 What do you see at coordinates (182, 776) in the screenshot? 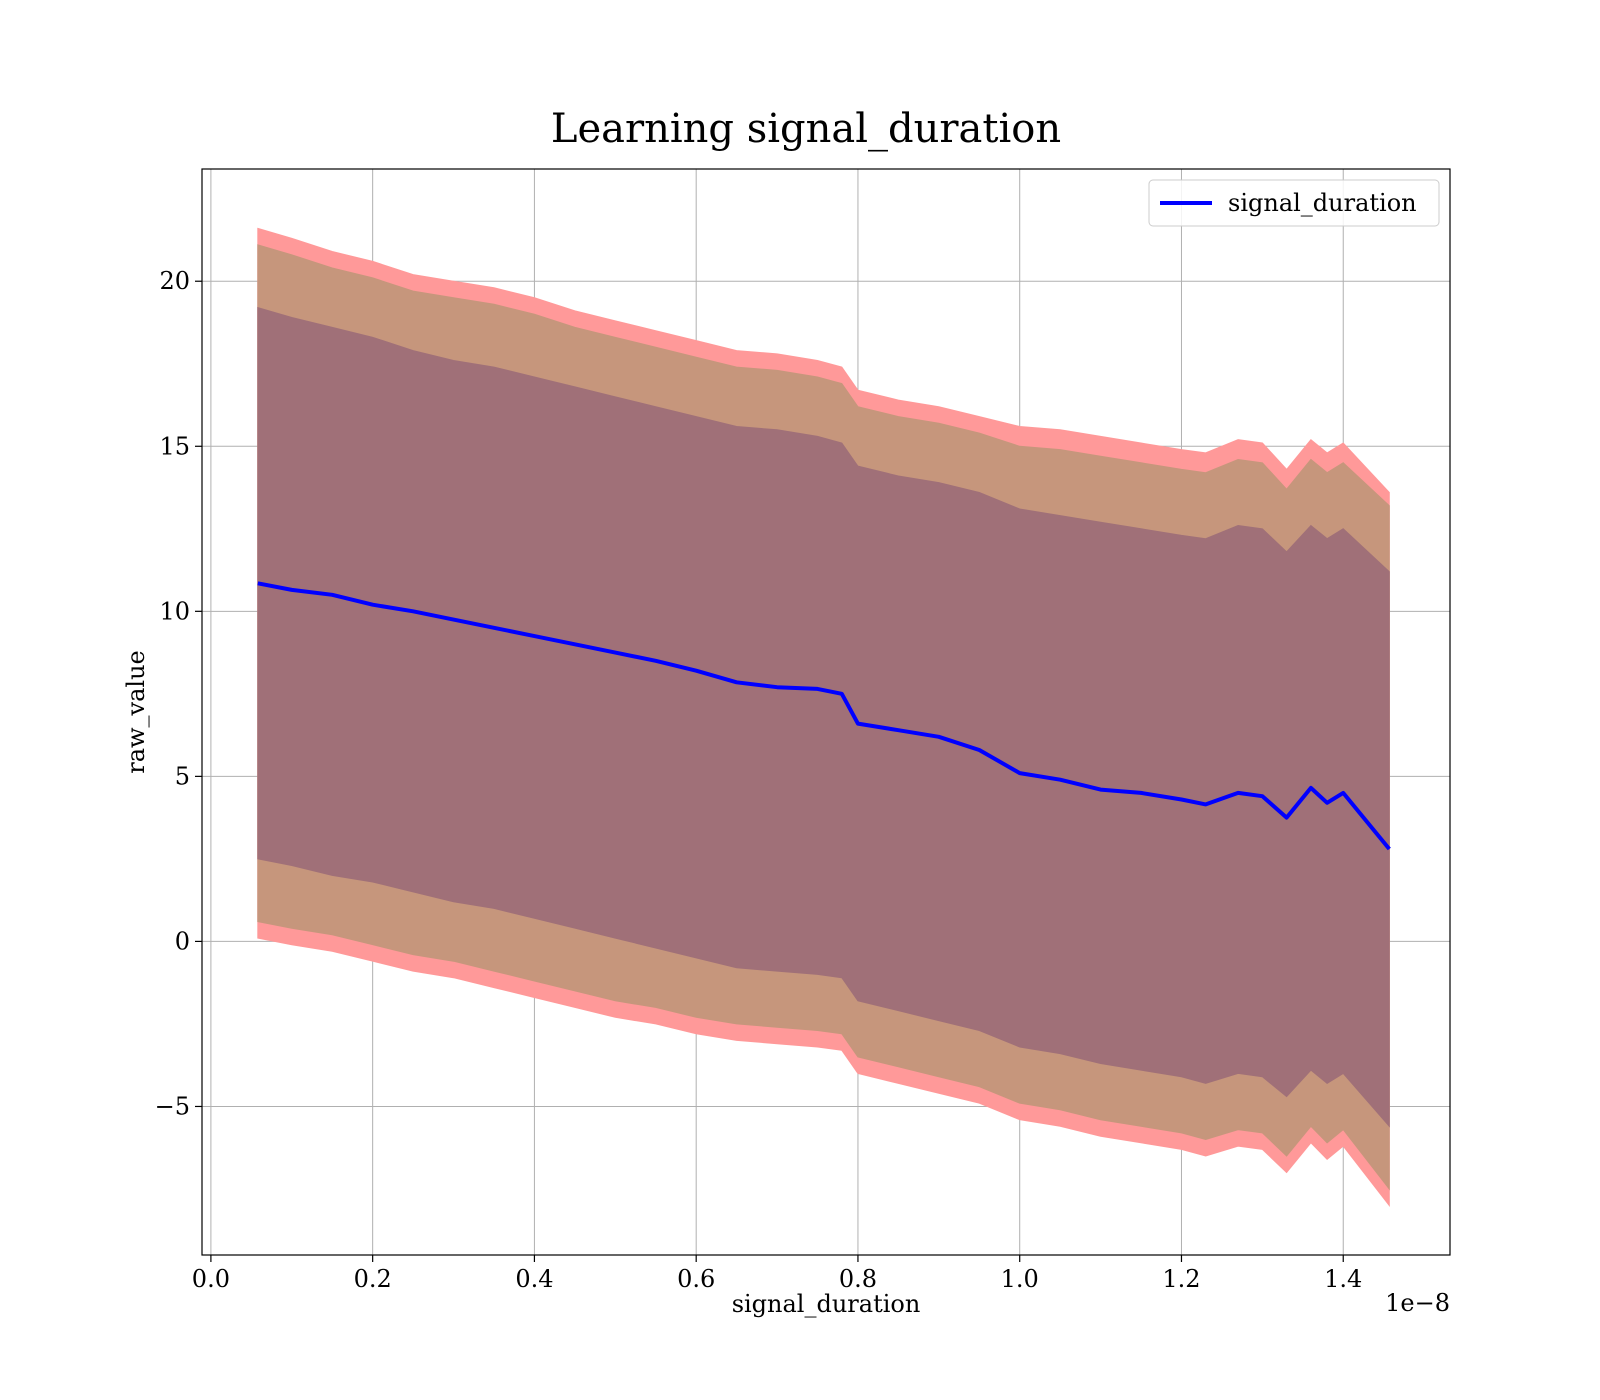
I see `y-tick-label-2: 5` at bounding box center [182, 776].